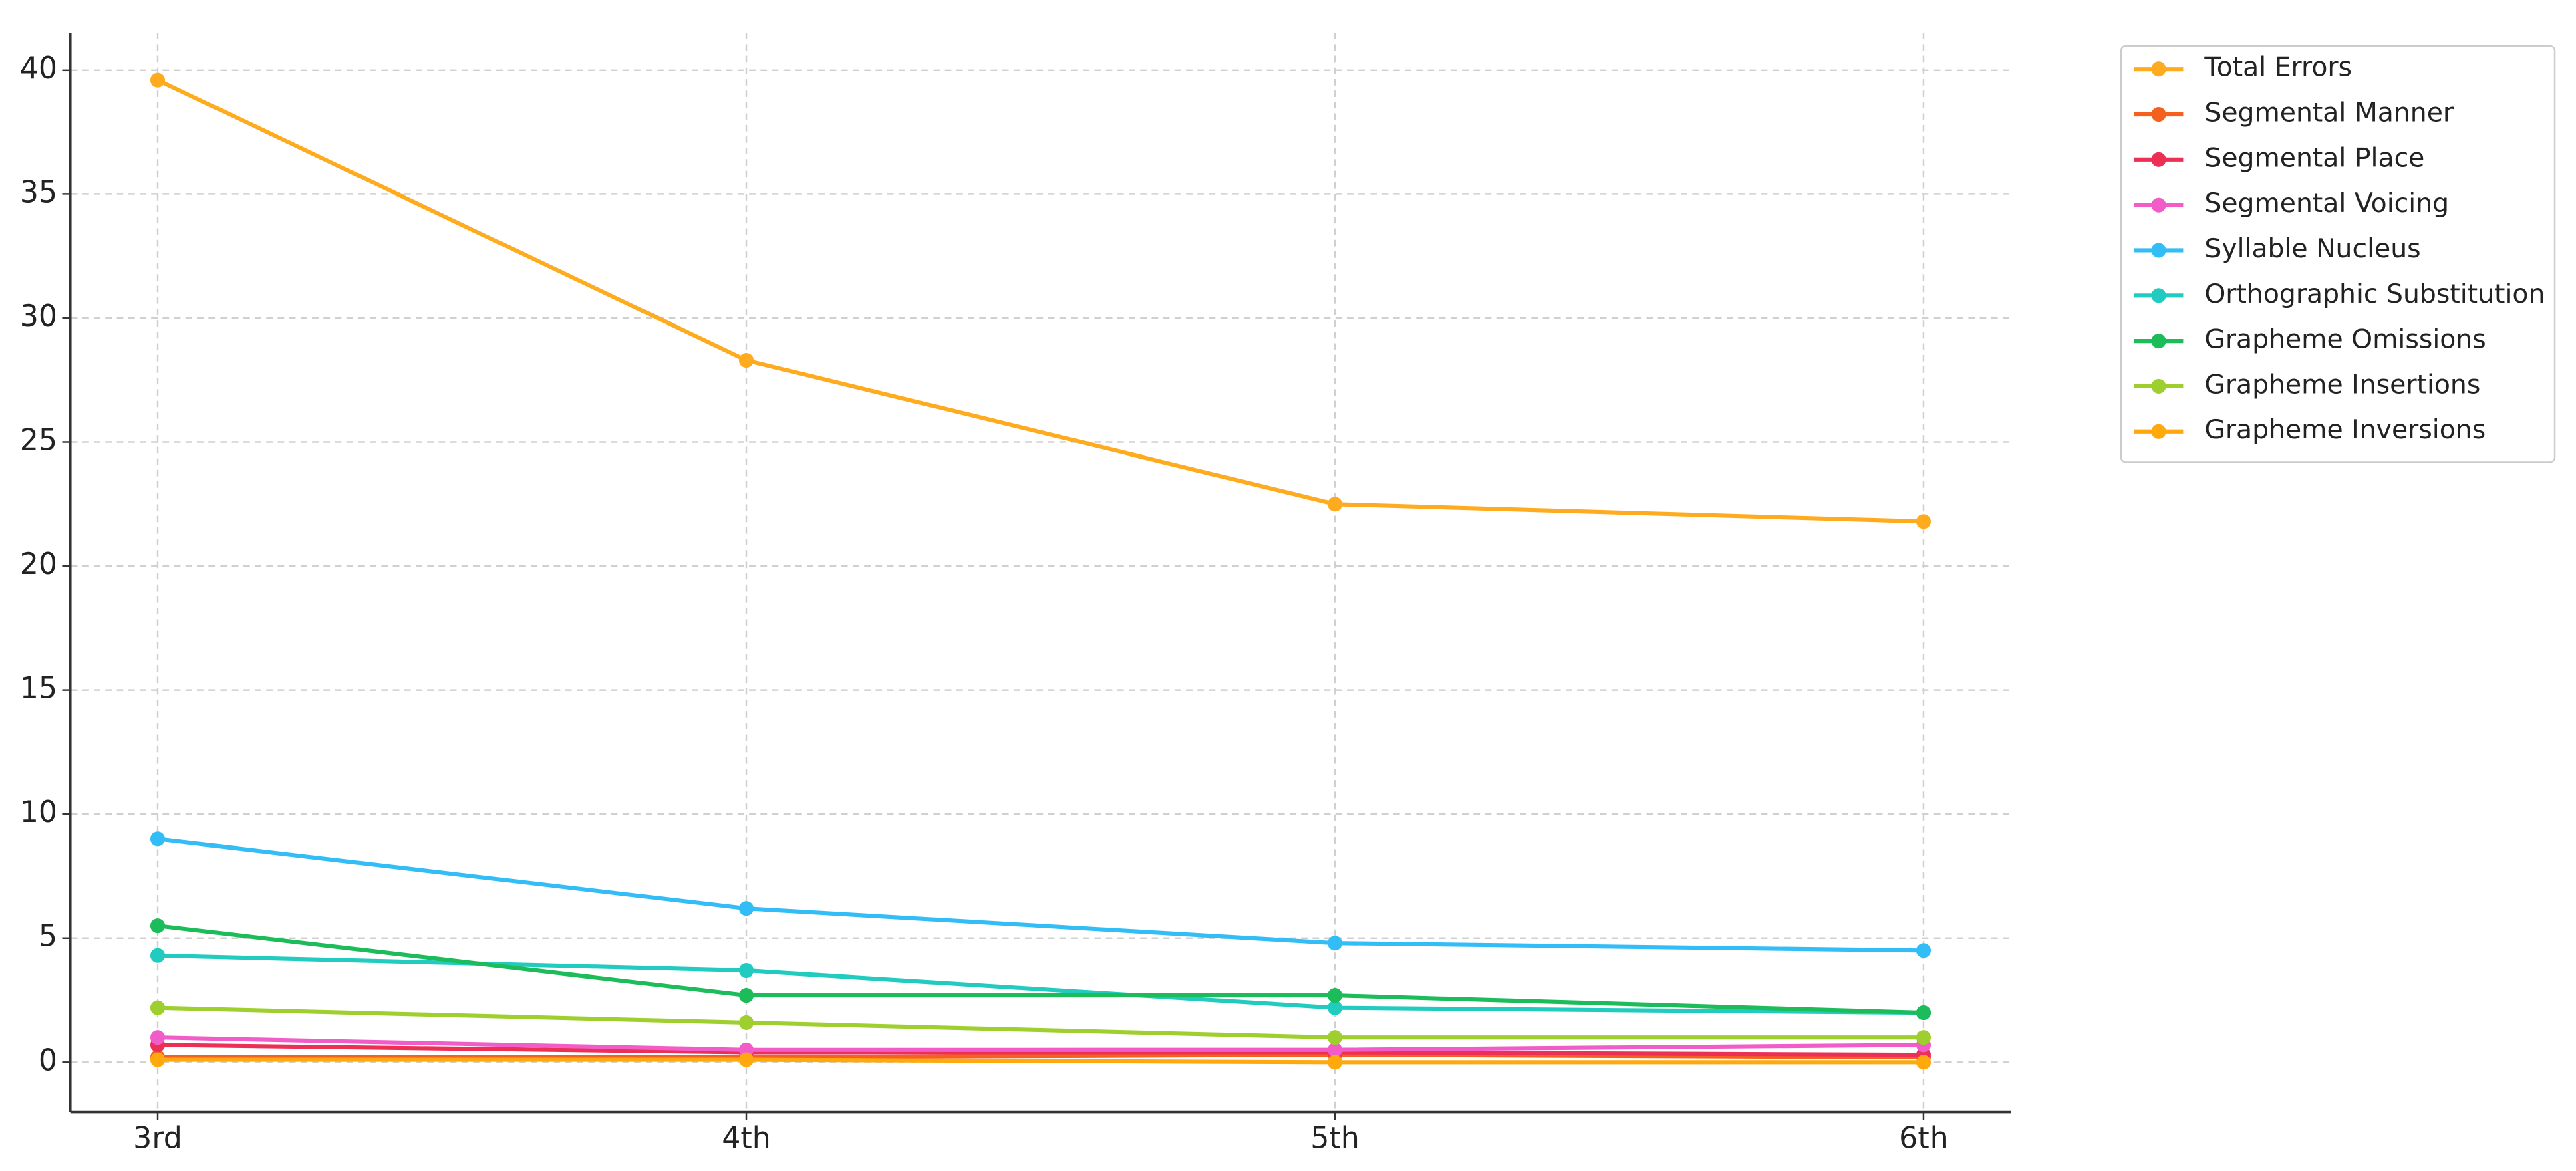 This screenshot has width=2576, height=1171. Describe the element at coordinates (38, 812) in the screenshot. I see `y-tick-label: 10` at that location.